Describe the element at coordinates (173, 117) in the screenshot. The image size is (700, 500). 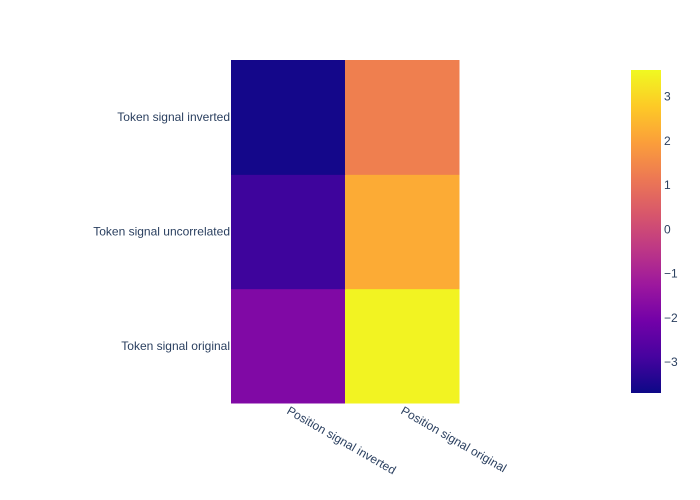
I see `y-tick-label: Token signal inverted` at that location.